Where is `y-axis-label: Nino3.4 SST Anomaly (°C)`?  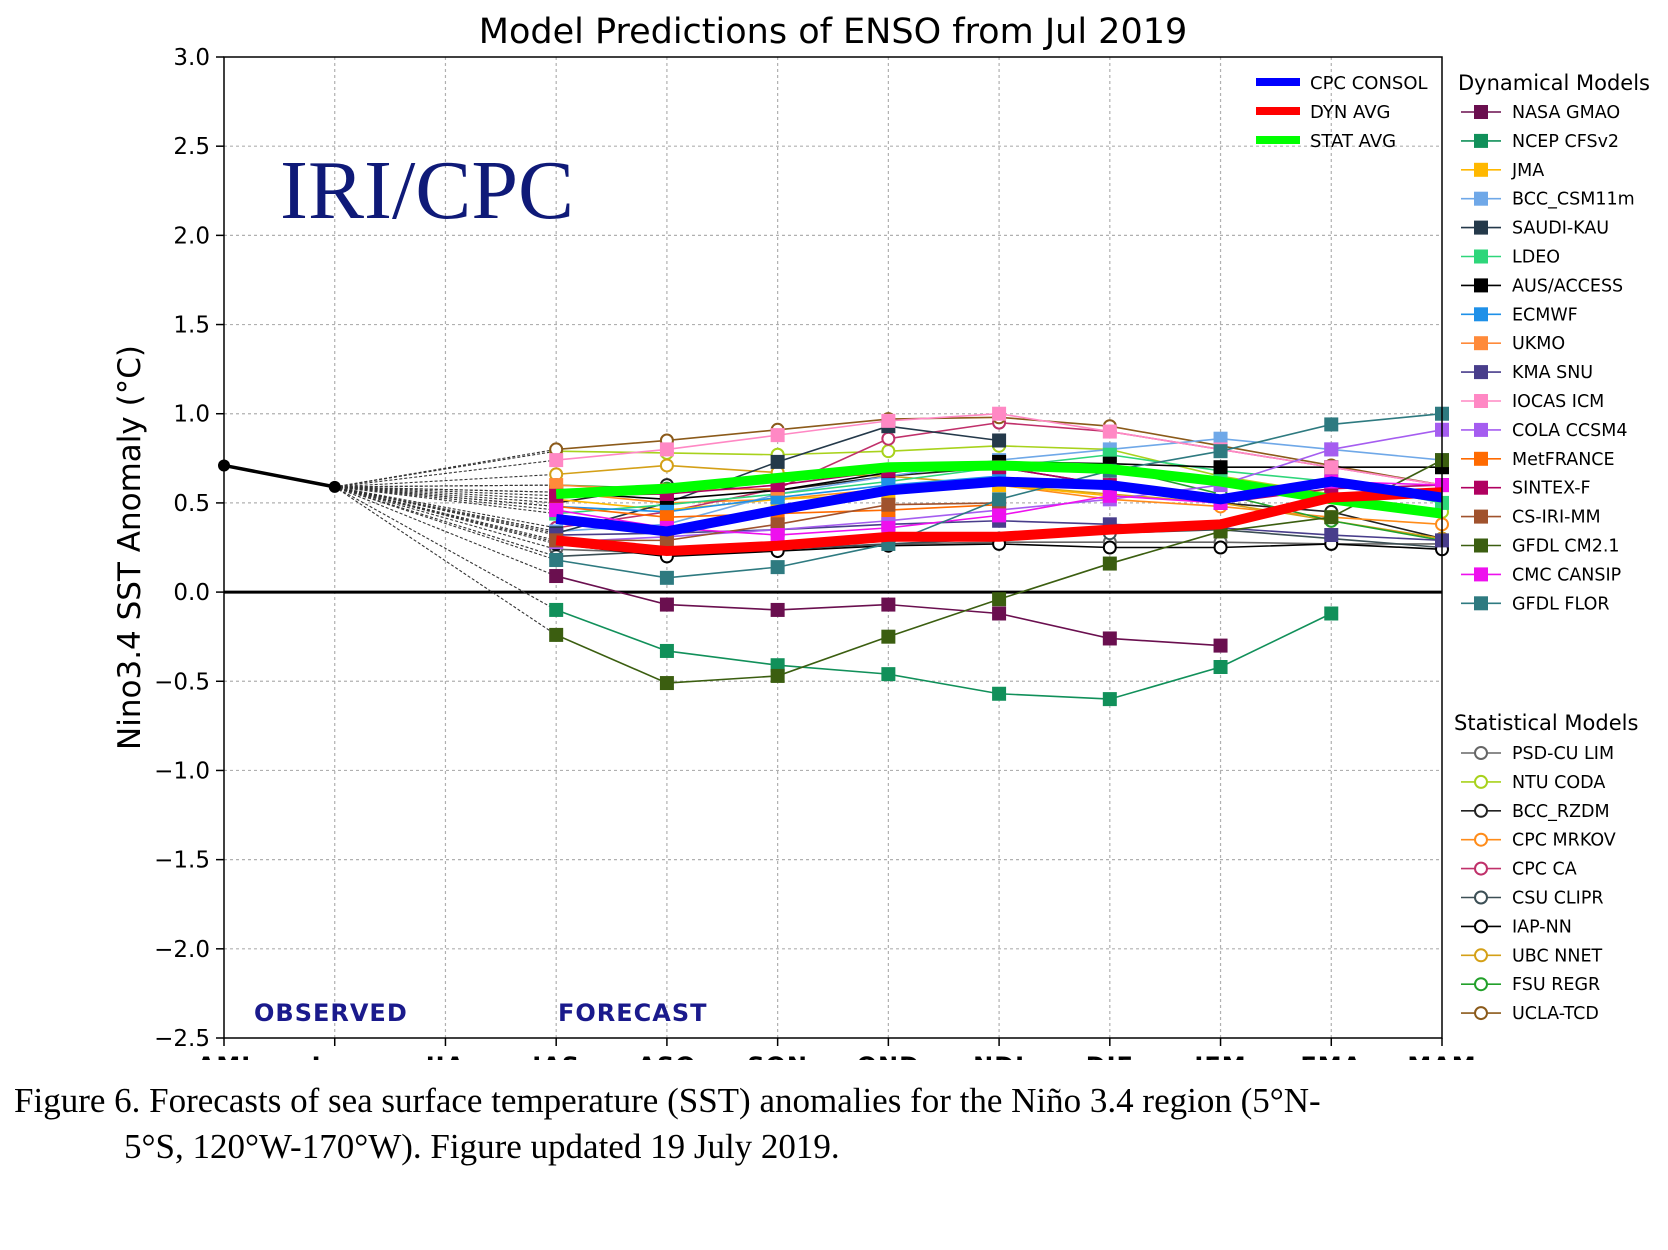 y-axis-label: Nino3.4 SST Anomaly (°C) is located at coordinates (130, 547).